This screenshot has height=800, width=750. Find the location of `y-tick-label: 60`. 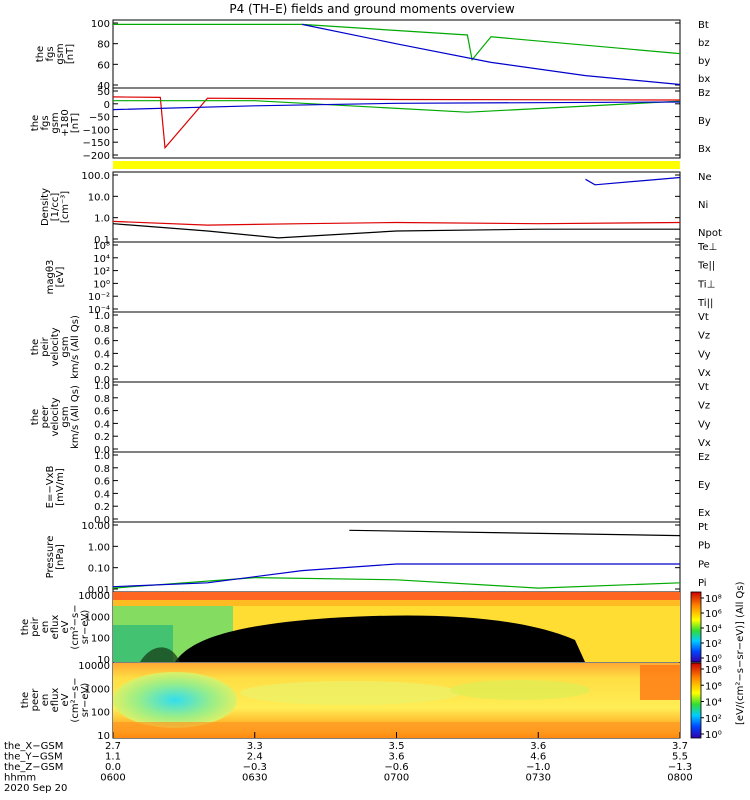

y-tick-label: 60 is located at coordinates (103, 65).